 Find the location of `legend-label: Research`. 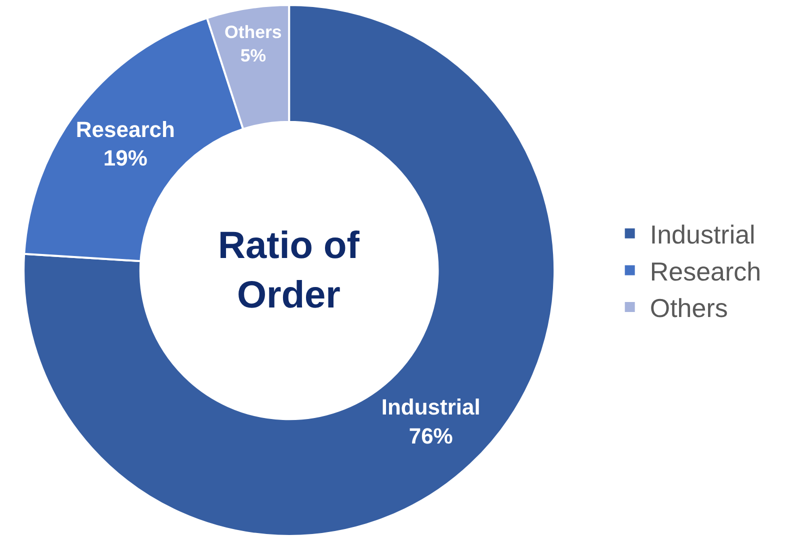

legend-label: Research is located at coordinates (706, 271).